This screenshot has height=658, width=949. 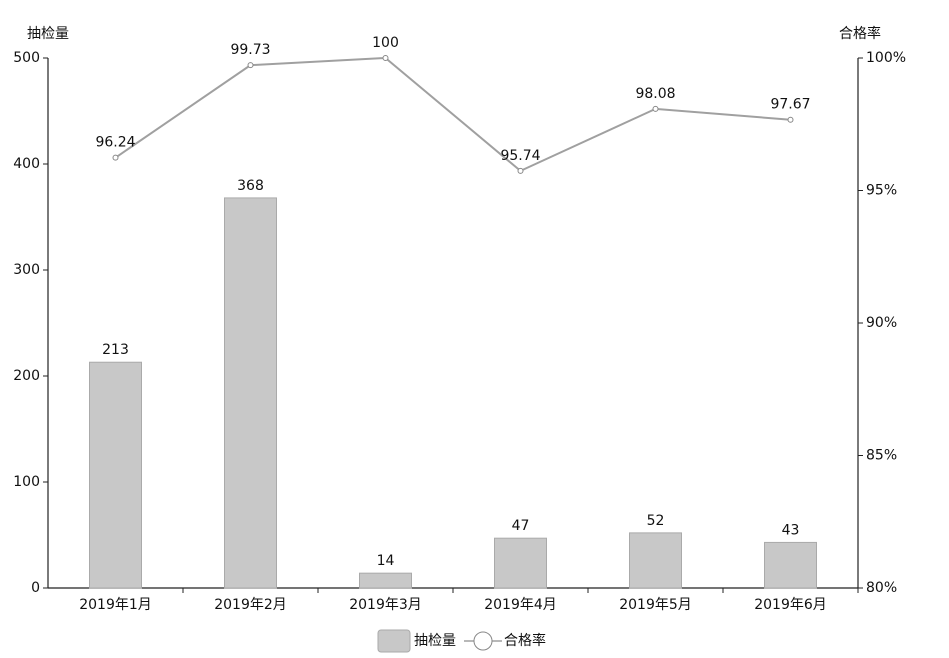 What do you see at coordinates (250, 605) in the screenshot?
I see `x-tick-label: 2019年2月` at bounding box center [250, 605].